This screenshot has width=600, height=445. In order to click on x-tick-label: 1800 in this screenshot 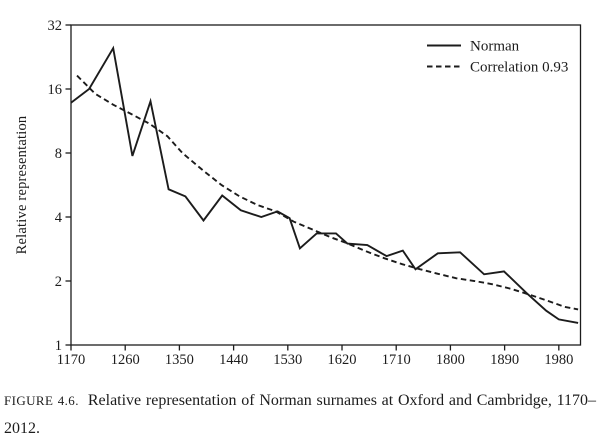, I will do `click(450, 360)`.